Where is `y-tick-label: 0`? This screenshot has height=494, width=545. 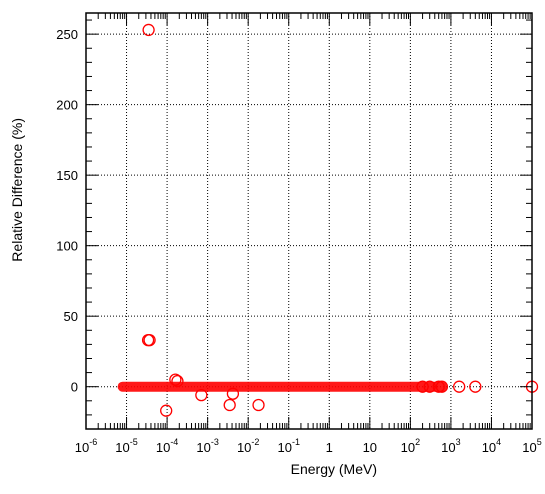 y-tick-label: 0 is located at coordinates (74, 387).